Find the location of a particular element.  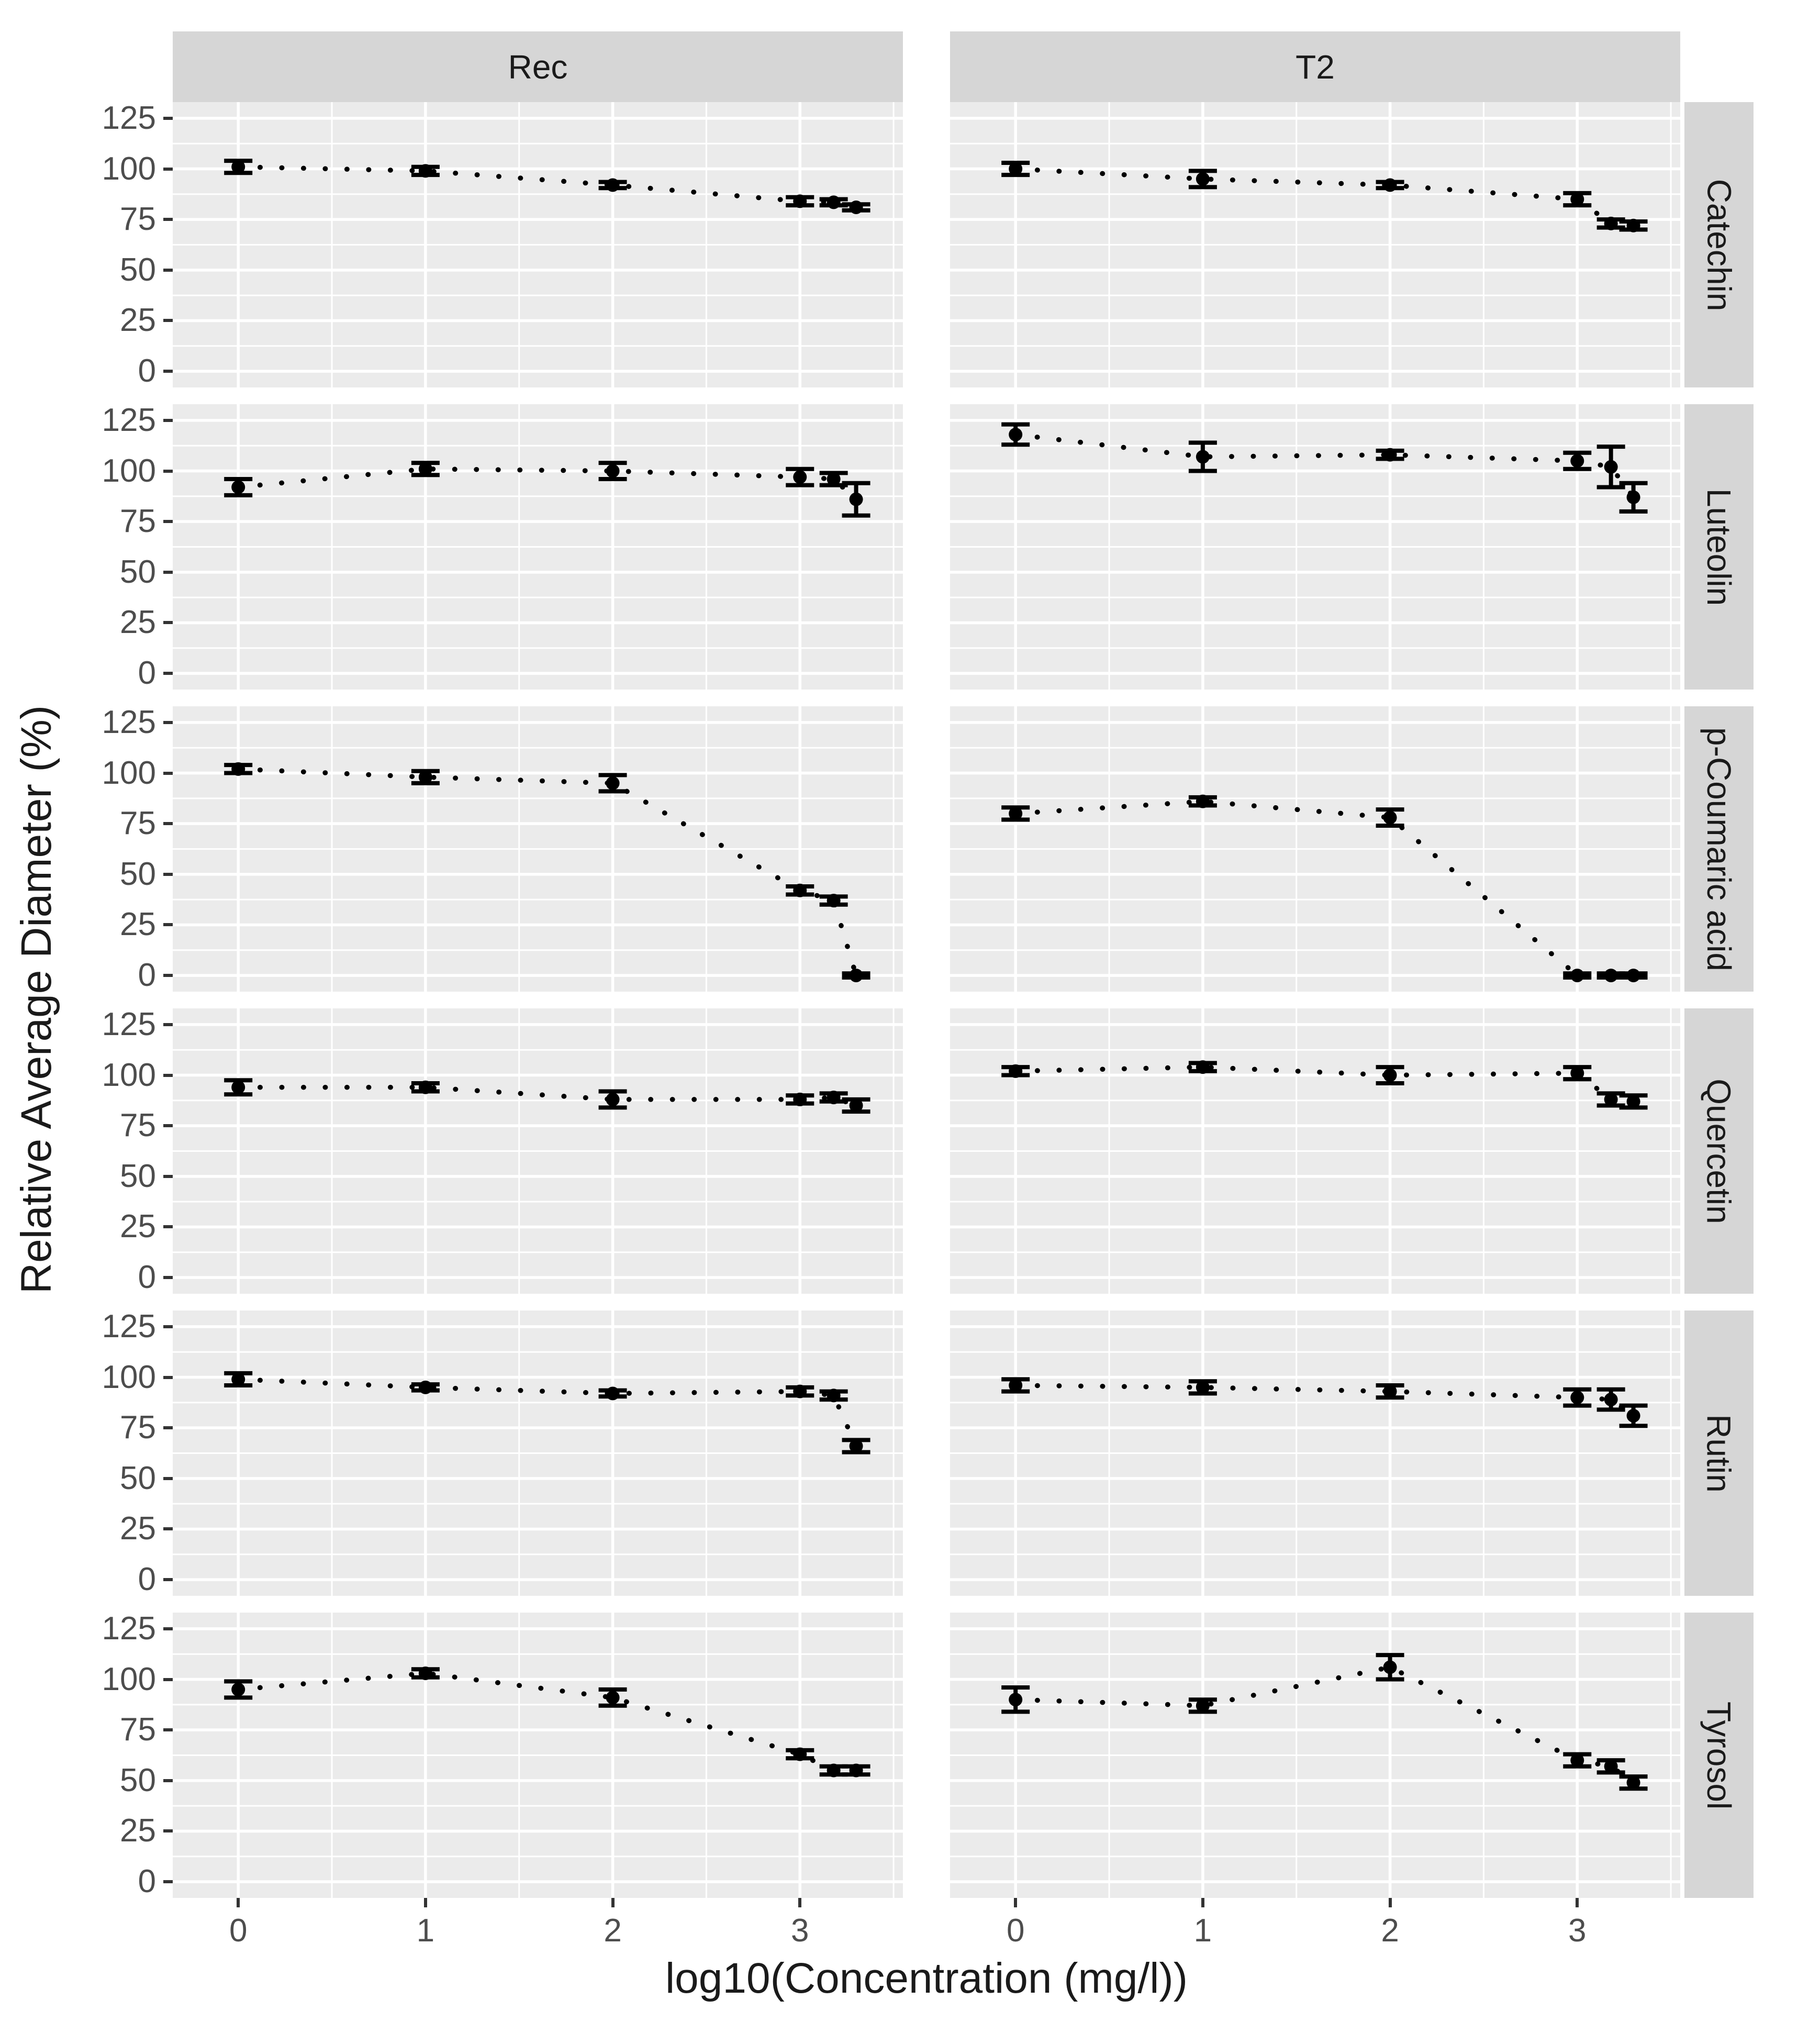

facet-row-strip-p-coumaric-acid: p-Coumaric acid is located at coordinates (1719, 849).